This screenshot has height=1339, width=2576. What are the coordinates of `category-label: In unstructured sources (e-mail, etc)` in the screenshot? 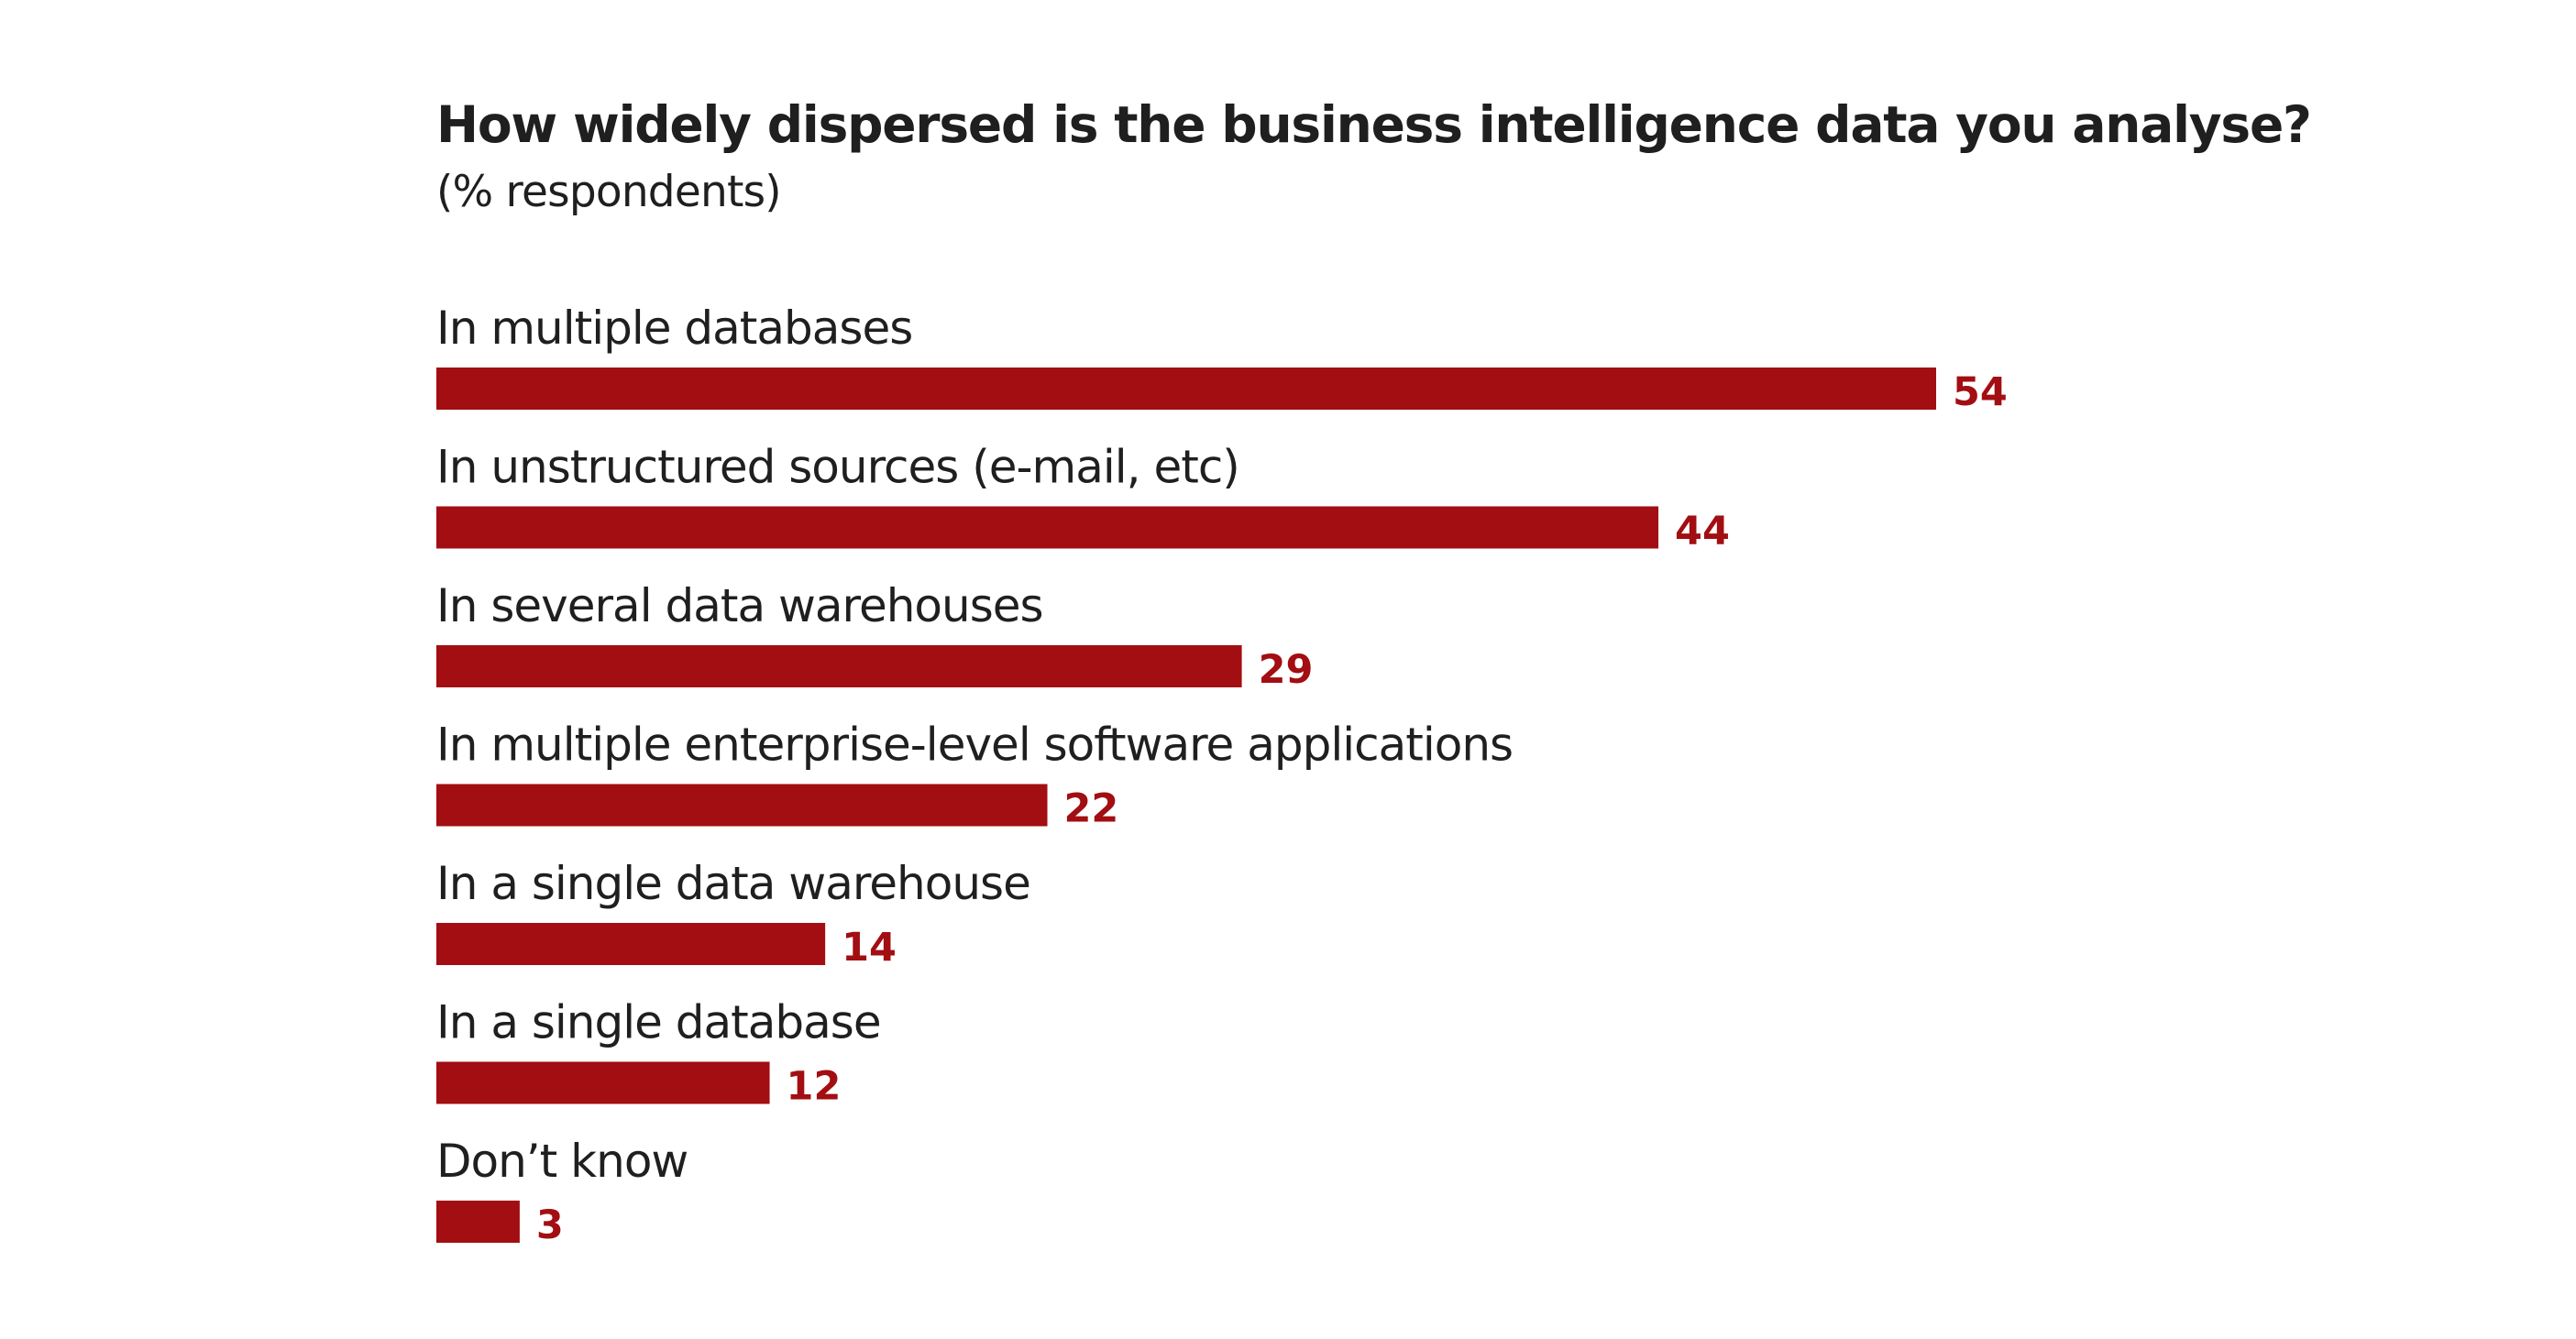 It's located at (837, 467).